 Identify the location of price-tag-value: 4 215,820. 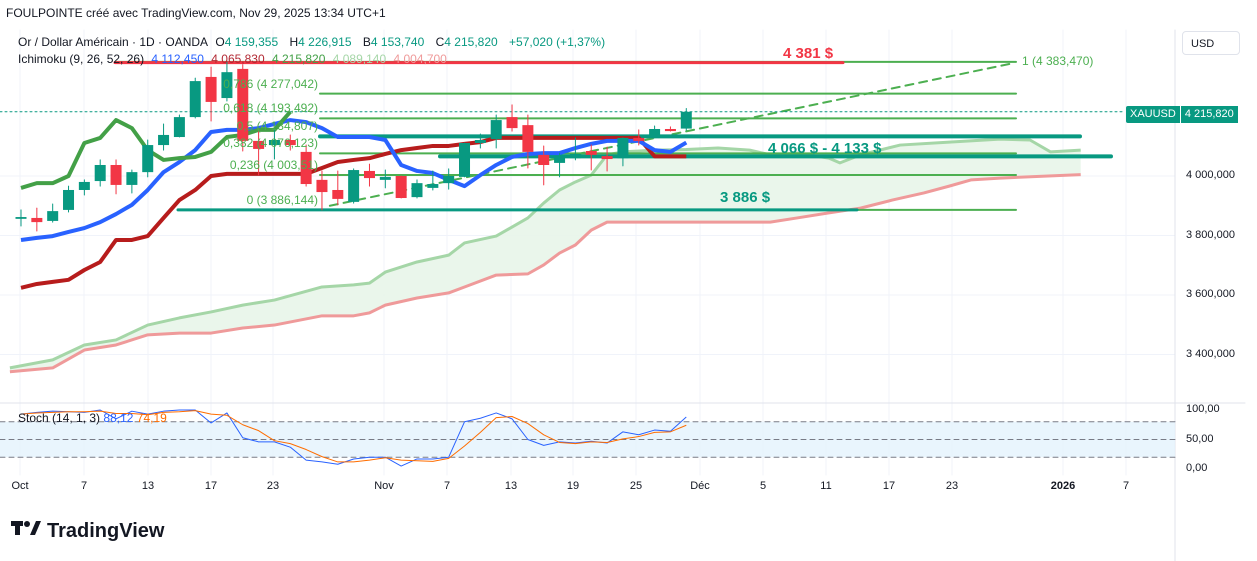
(1209, 114).